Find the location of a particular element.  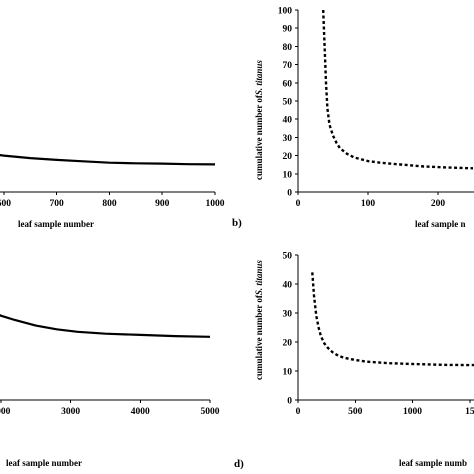

panel-label-b: b) is located at coordinates (237, 223).